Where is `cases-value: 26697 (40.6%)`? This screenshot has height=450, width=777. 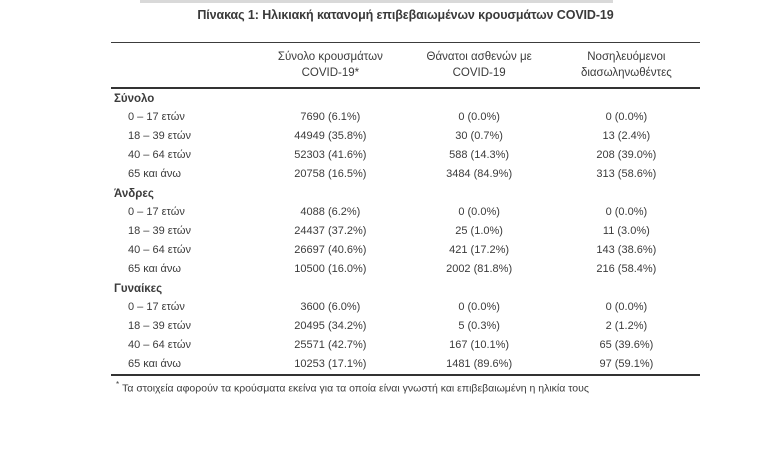 cases-value: 26697 (40.6%) is located at coordinates (330, 250).